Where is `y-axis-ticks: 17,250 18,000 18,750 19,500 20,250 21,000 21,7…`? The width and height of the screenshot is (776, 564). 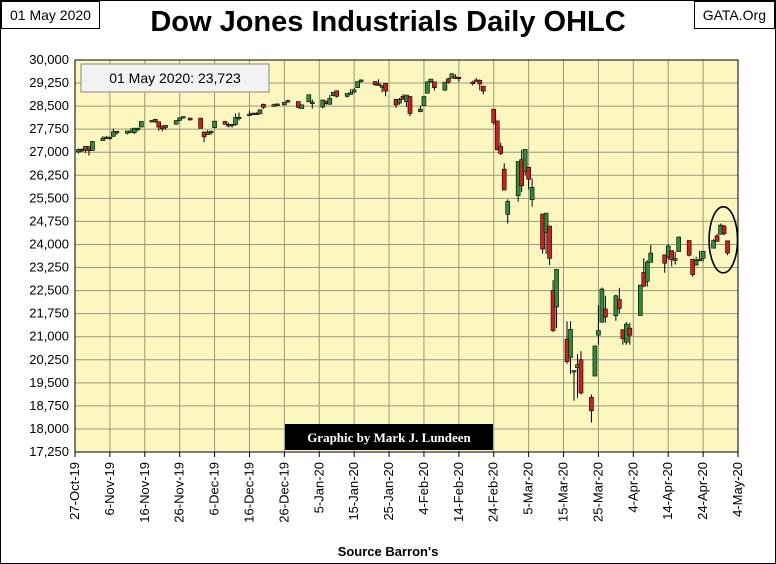 y-axis-ticks: 17,250 18,000 18,750 19,500 20,250 21,000 21,7… is located at coordinates (49, 255).